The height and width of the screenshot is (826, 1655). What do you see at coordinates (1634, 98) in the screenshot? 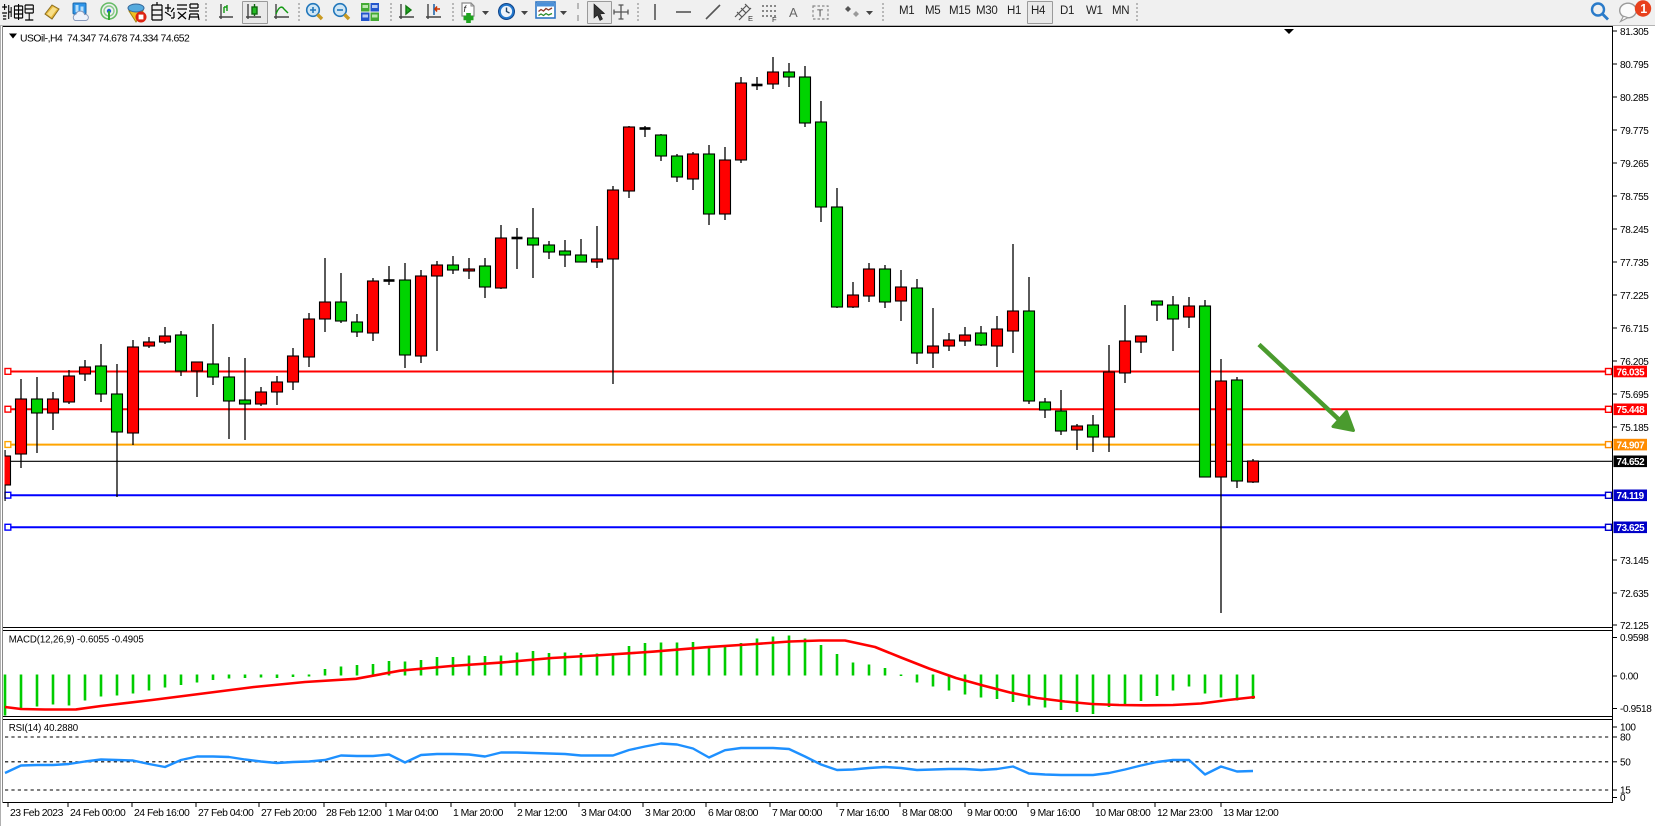
I see `svg-text: 80.285` at bounding box center [1634, 98].